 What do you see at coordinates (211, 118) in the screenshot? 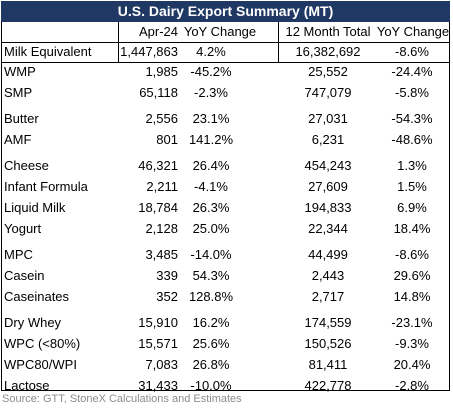
I see `row-value: 23.1%` at bounding box center [211, 118].